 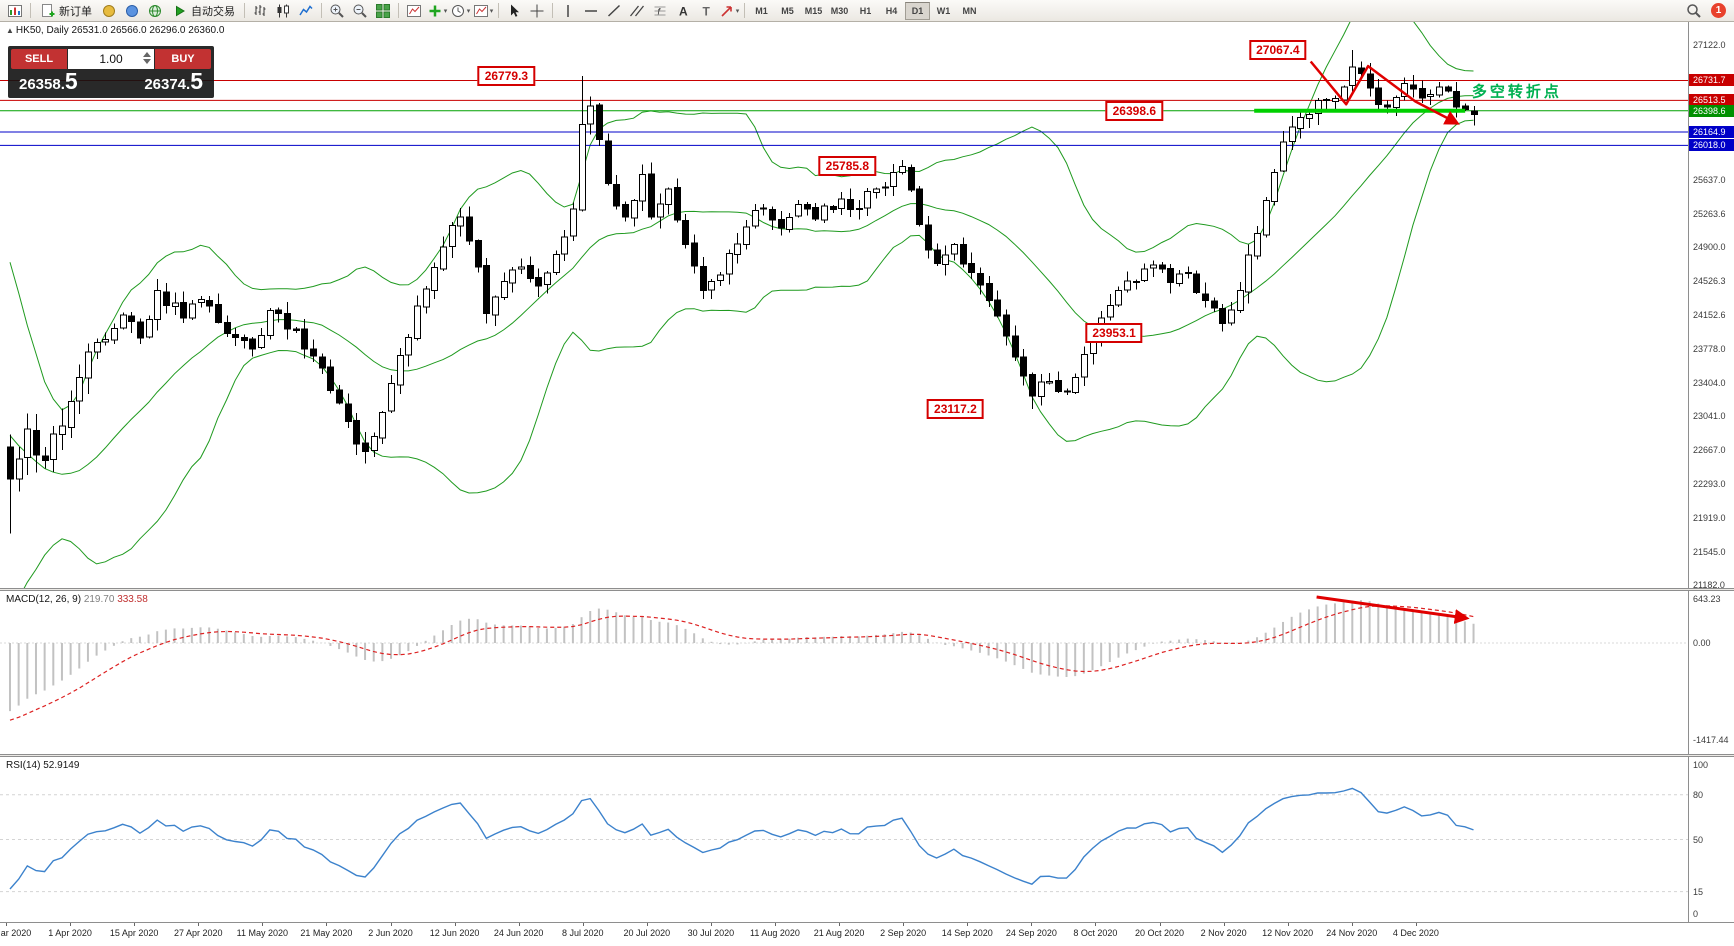 I want to click on price-level-tag: 26018.0, so click(x=1711, y=145).